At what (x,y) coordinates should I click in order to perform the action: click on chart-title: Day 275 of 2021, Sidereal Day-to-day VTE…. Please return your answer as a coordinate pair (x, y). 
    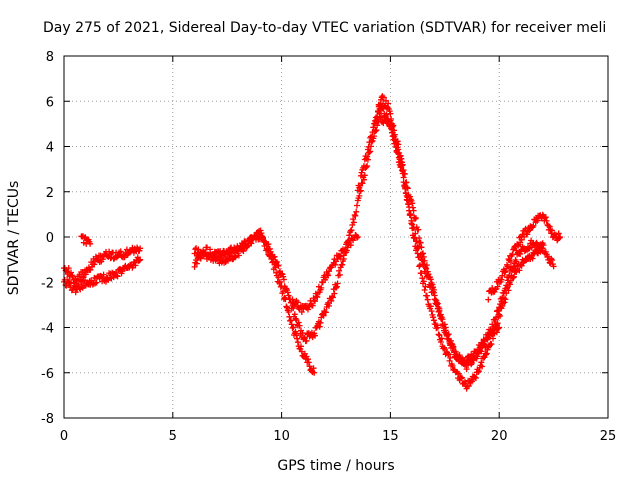
    Looking at the image, I should click on (324, 28).